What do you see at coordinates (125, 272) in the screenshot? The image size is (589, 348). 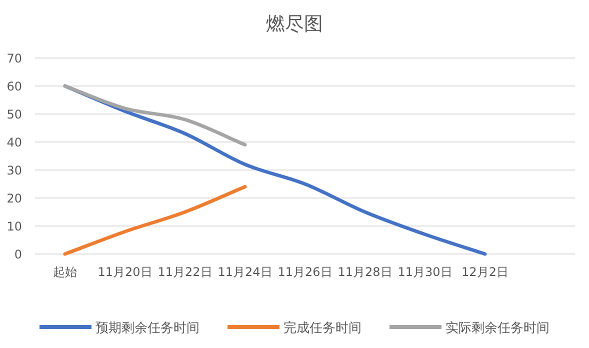 I see `x-tick-label: 11月20日` at bounding box center [125, 272].